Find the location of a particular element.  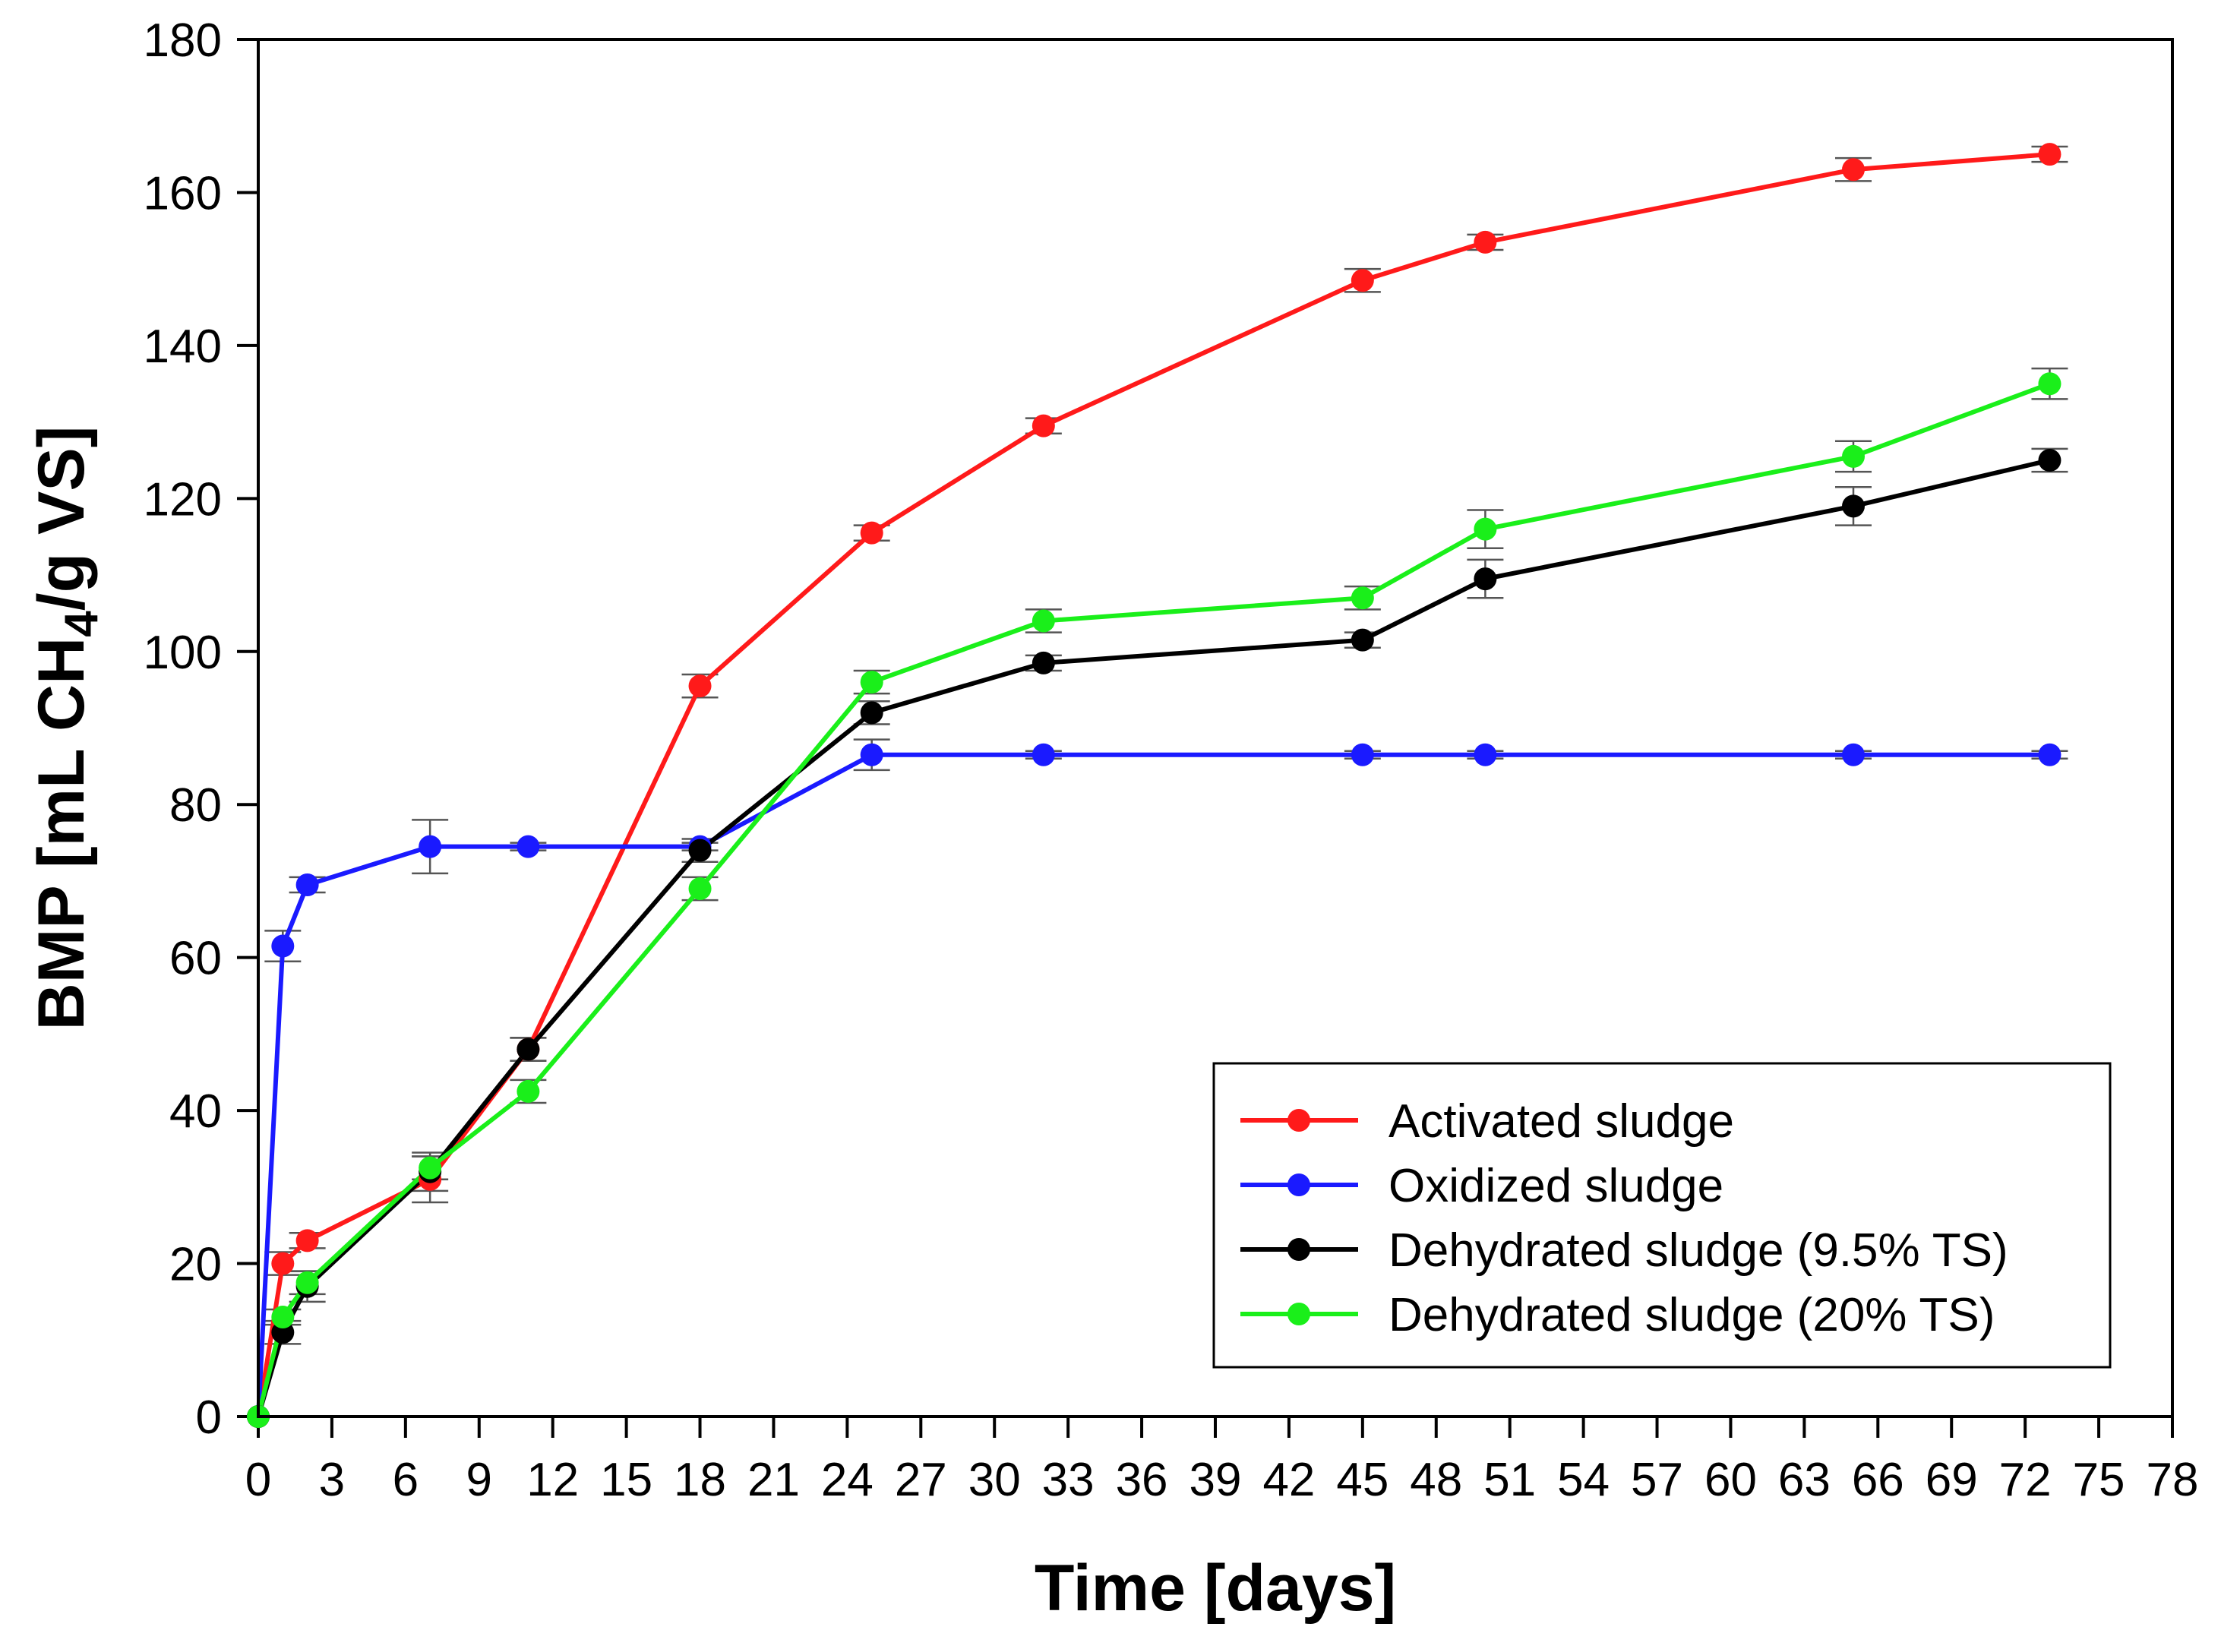

legend-item-activated-sludge: Activated sludge is located at coordinates (1487, 1121).